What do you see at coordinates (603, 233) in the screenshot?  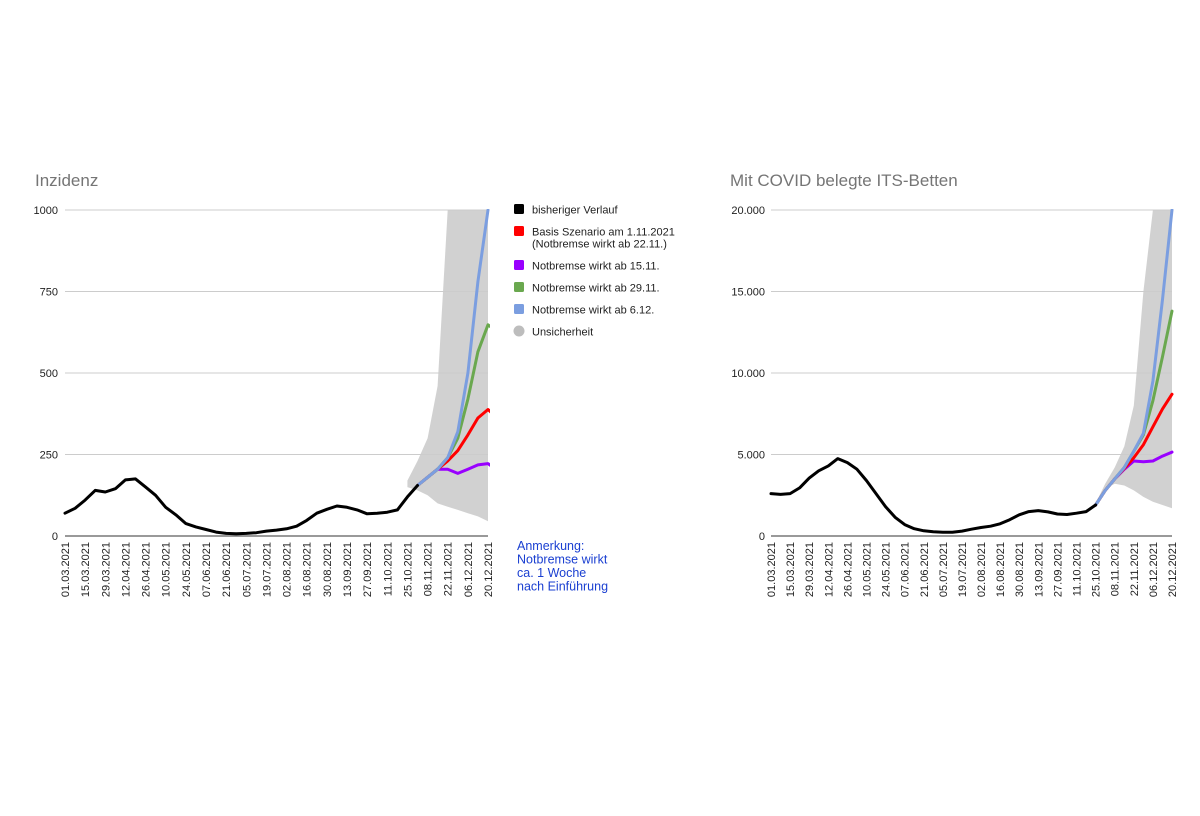 I see `legend-label: Basis Szenario am 1.11.2021` at bounding box center [603, 233].